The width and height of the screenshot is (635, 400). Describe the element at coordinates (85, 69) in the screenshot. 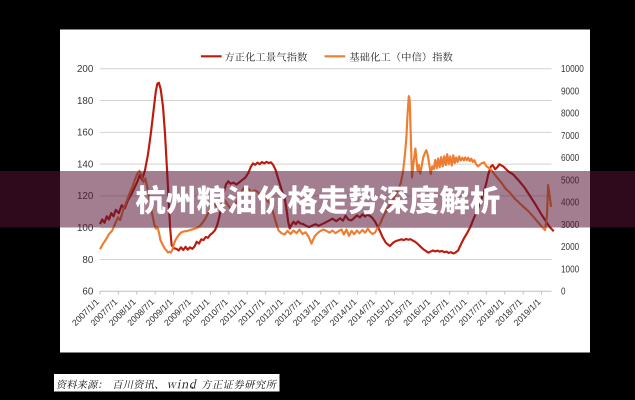

I see `svg-text: 200` at that location.